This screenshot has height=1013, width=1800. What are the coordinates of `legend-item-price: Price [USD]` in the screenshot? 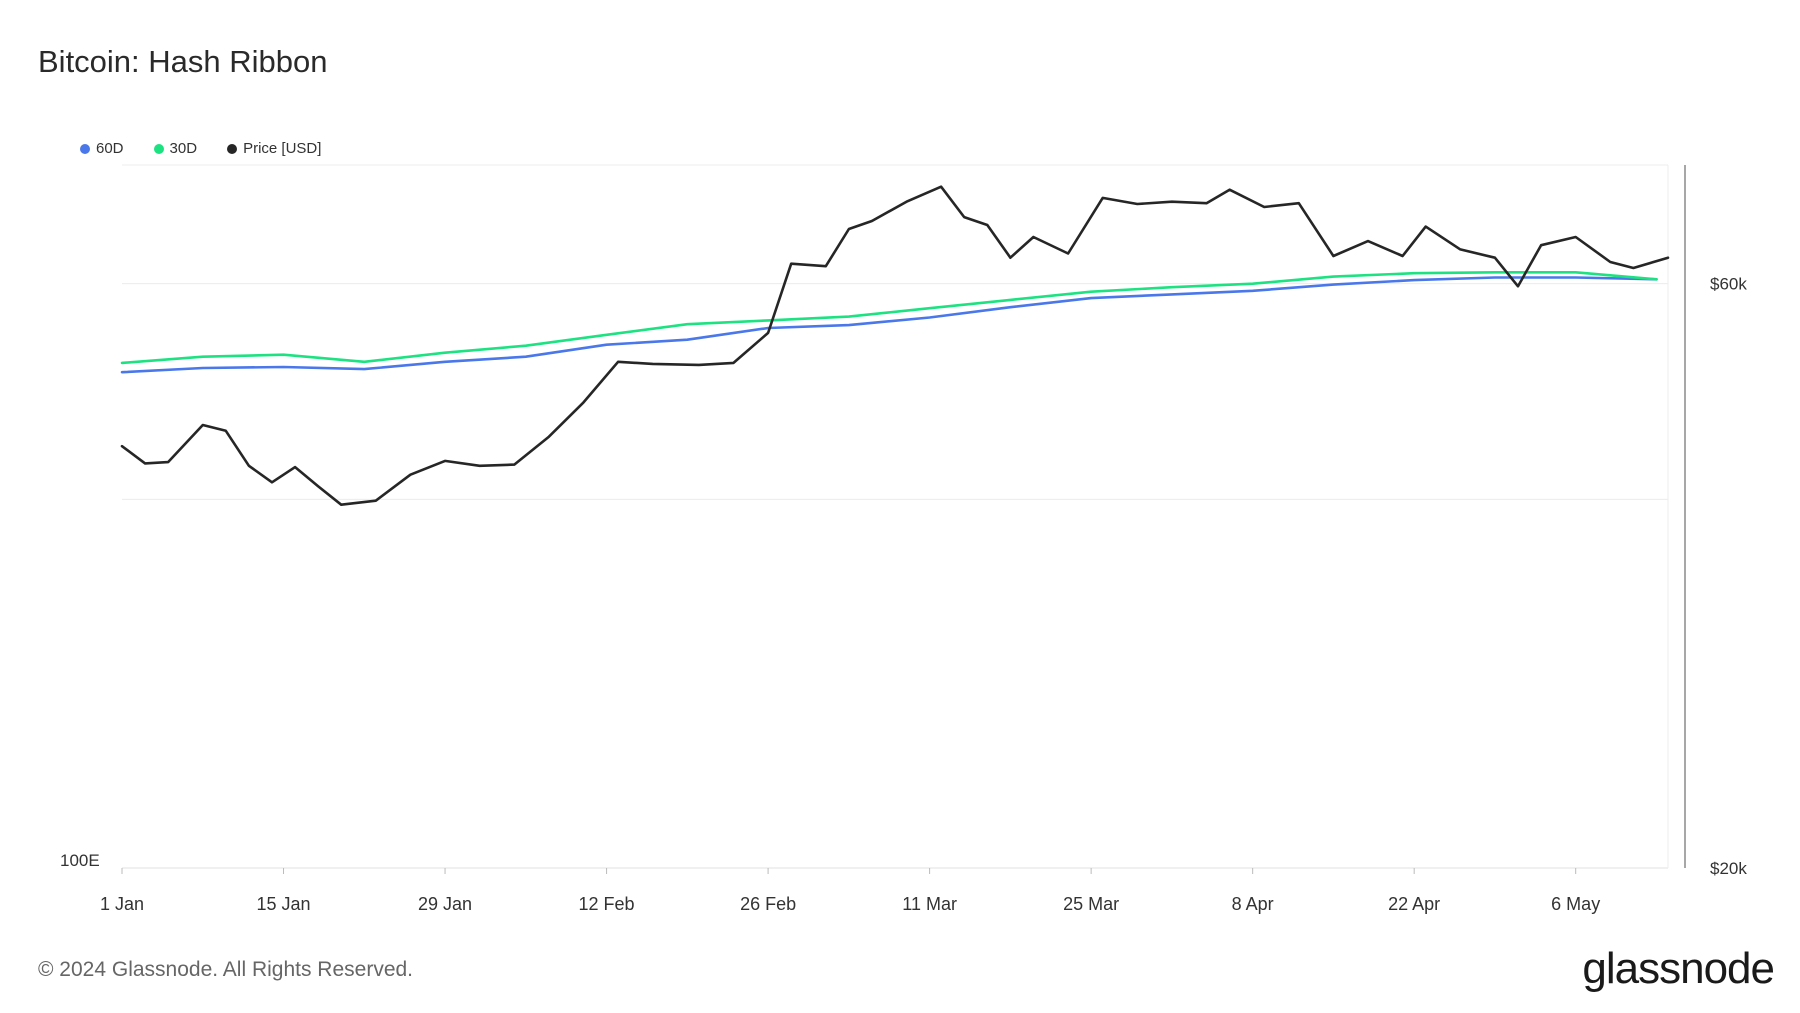 It's located at (274, 148).